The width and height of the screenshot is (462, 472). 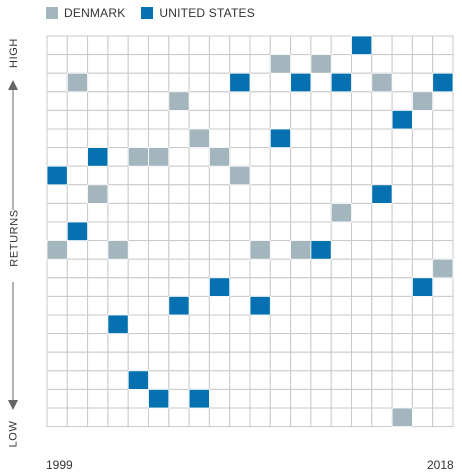 I want to click on cell-united-states-2009, so click(x=260, y=305).